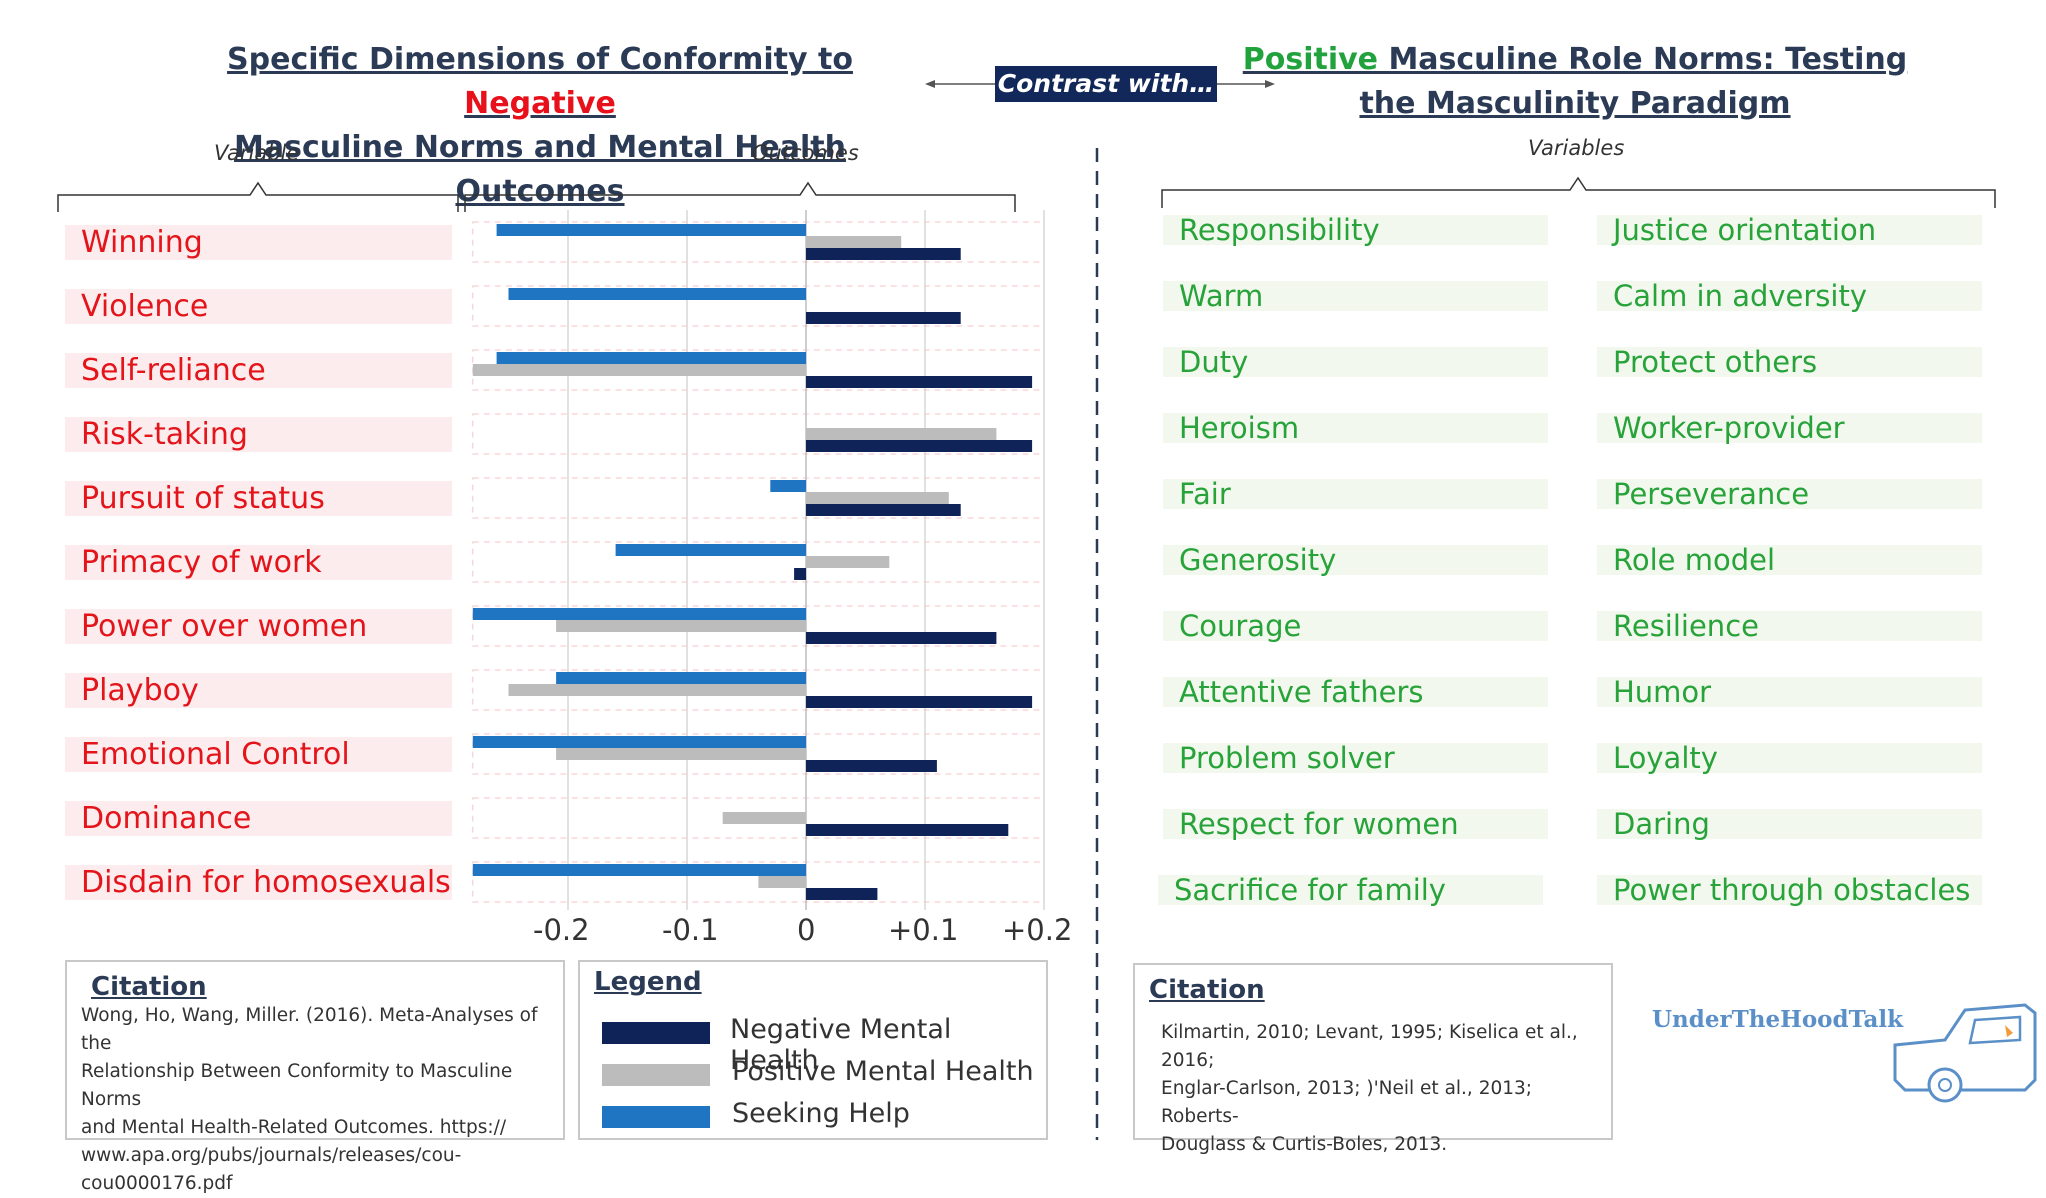 The image size is (2046, 1198). Describe the element at coordinates (1789, 758) in the screenshot. I see `positive-variable: Loyalty` at that location.